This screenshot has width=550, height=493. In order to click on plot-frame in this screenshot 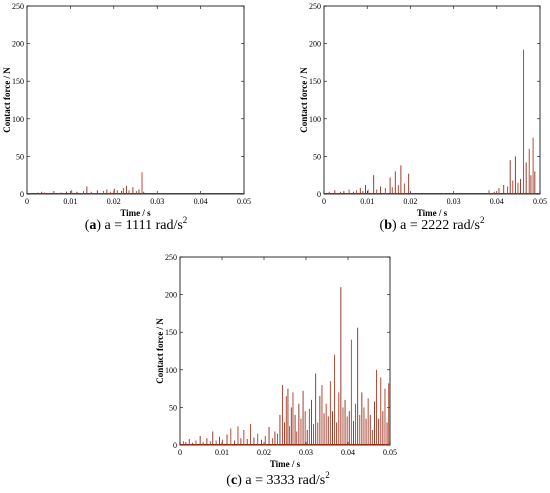, I will do `click(285, 351)`.